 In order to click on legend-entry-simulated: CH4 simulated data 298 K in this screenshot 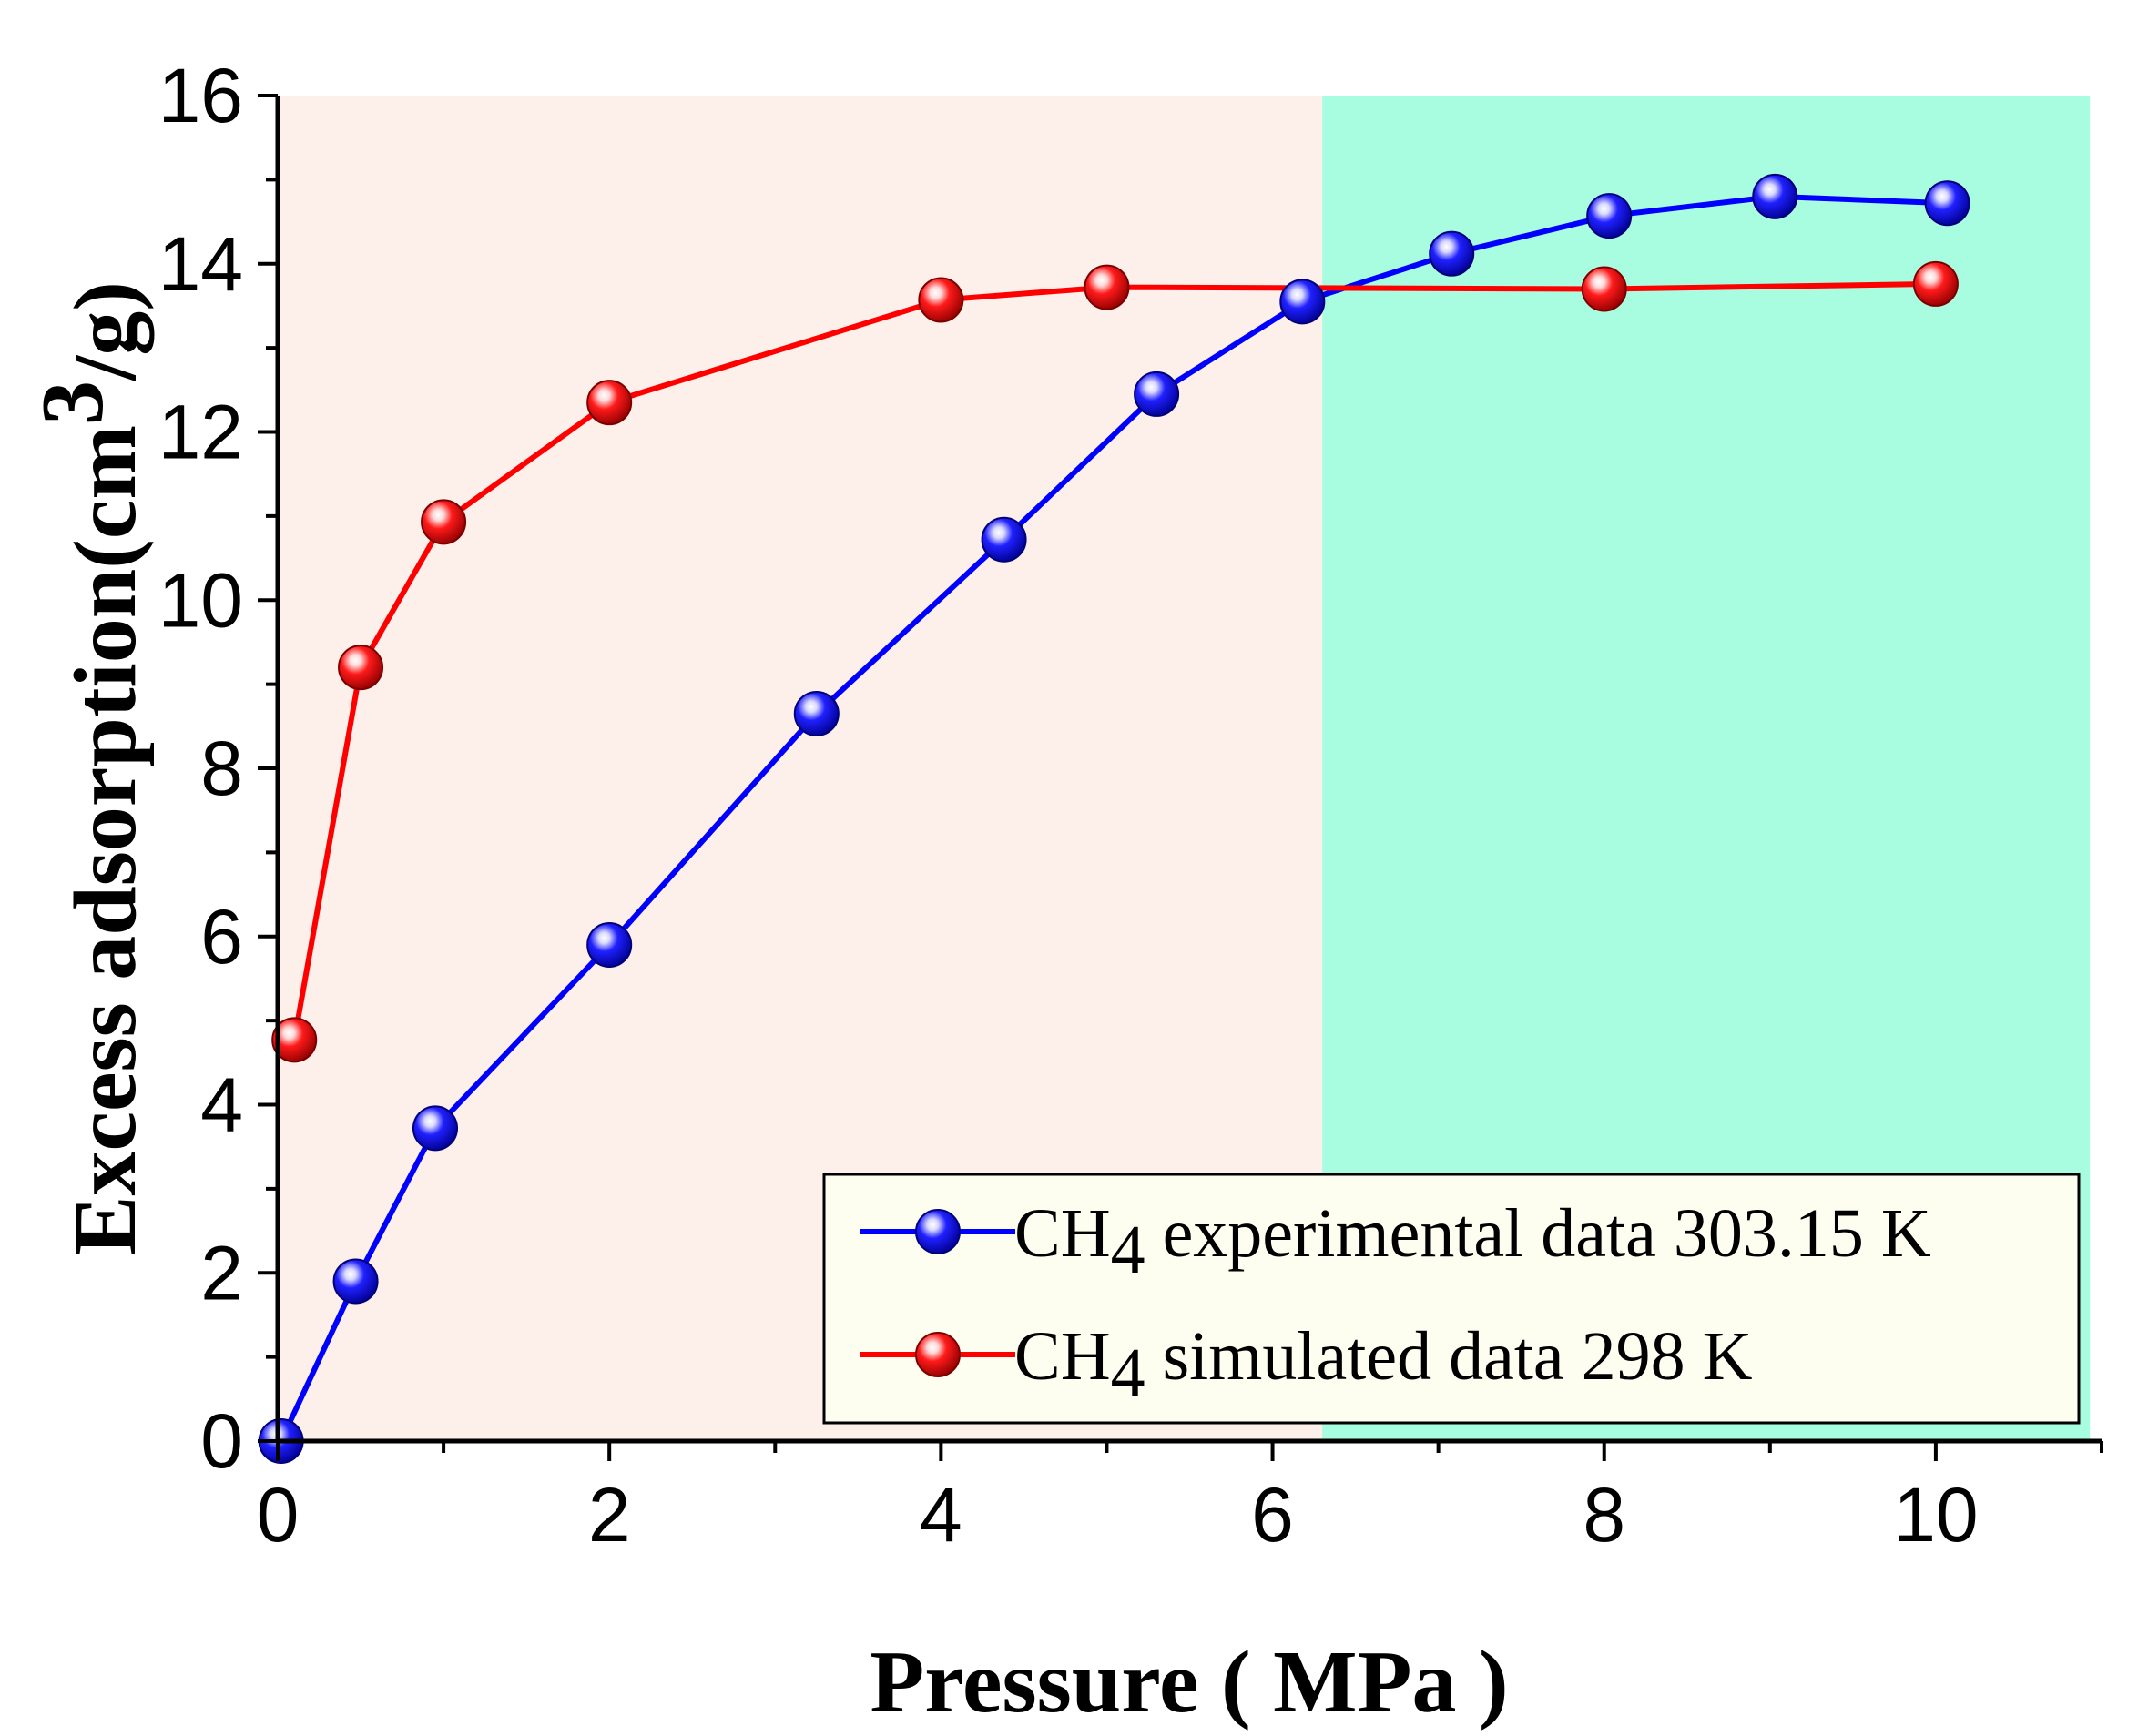, I will do `click(1306, 1365)`.